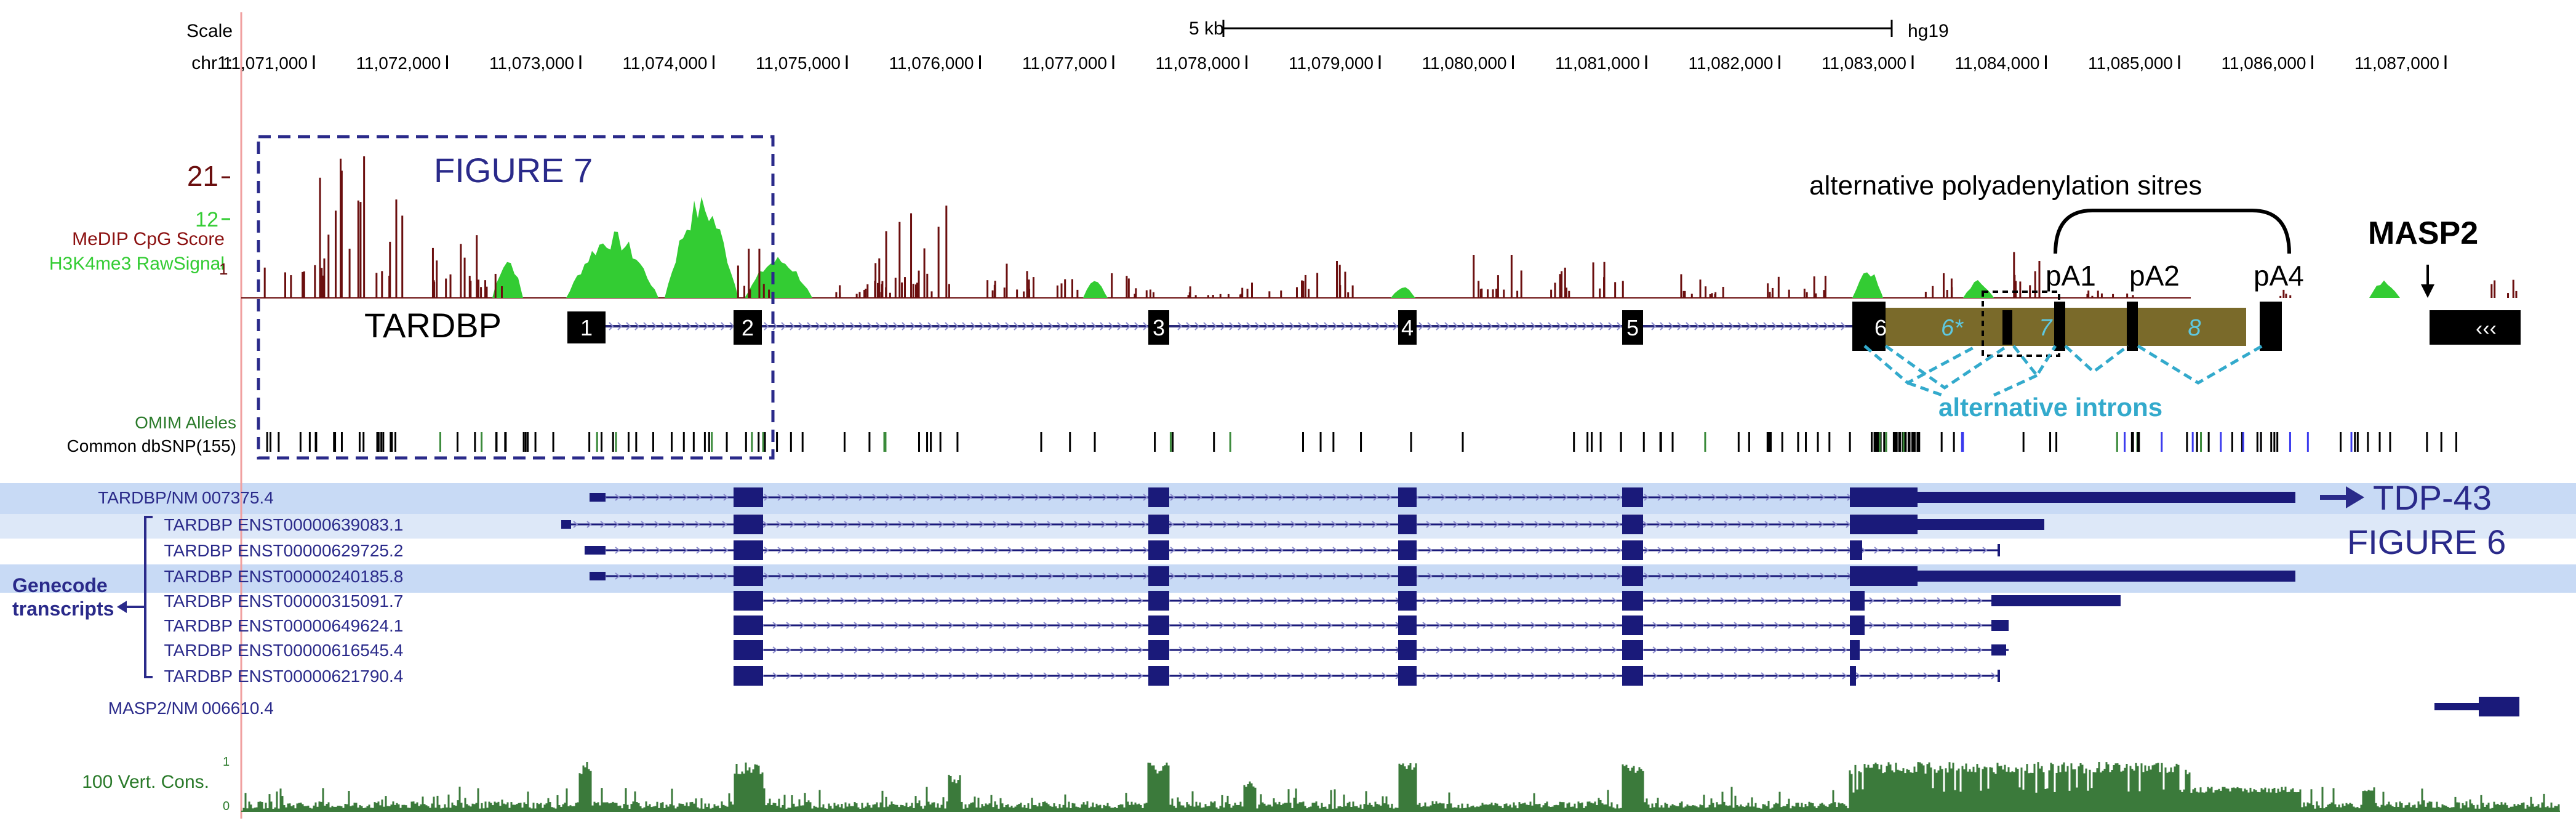 Image resolution: width=2576 pixels, height=826 pixels. Describe the element at coordinates (320, 550) in the screenshot. I see `transcript-id: ENST00000629725.2` at that location.